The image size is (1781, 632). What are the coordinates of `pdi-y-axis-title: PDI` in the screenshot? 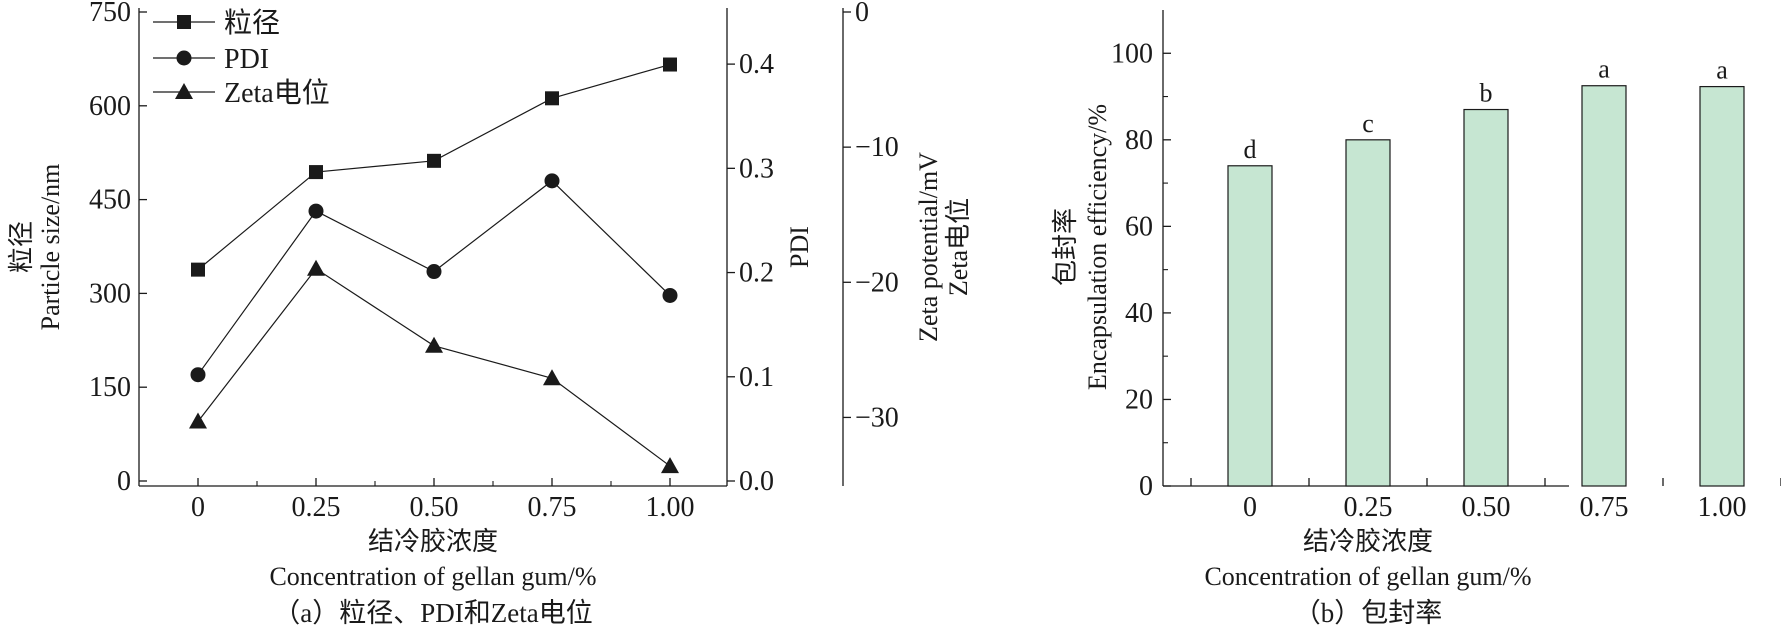 It's located at (799, 247).